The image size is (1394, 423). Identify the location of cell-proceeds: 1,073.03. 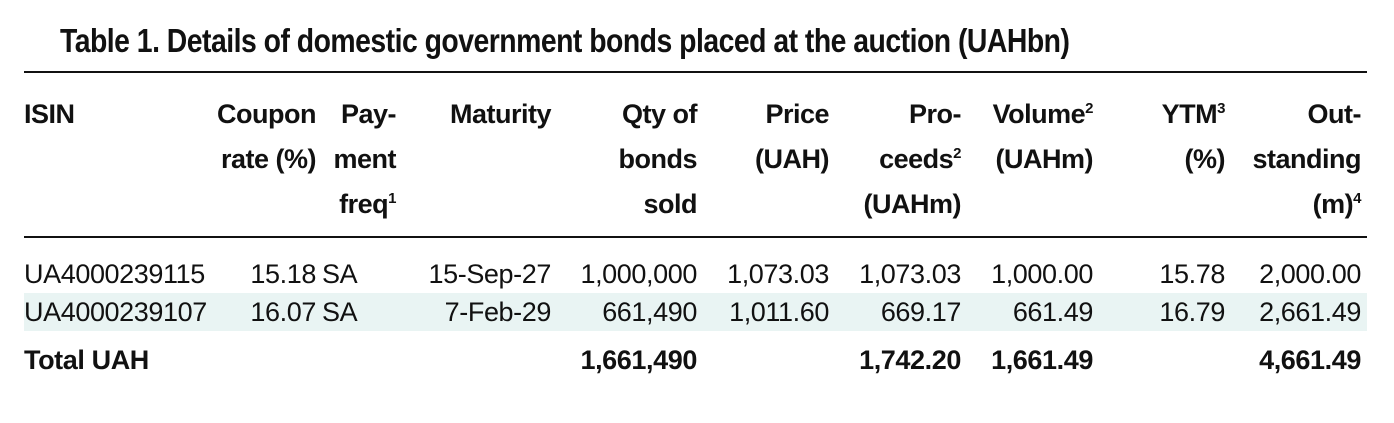
(910, 274).